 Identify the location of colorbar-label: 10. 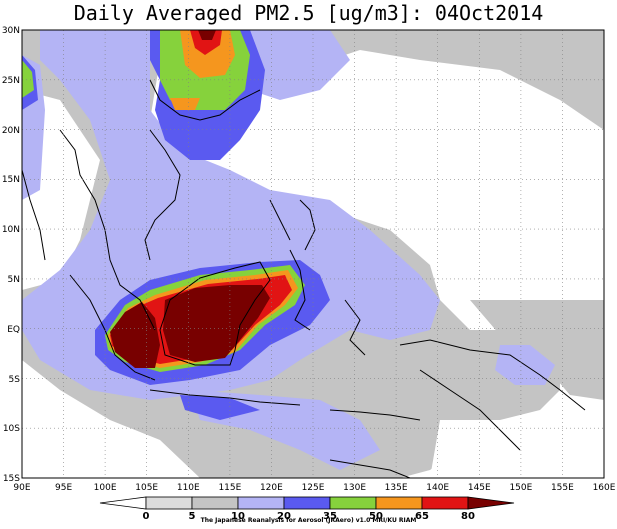
(238, 516).